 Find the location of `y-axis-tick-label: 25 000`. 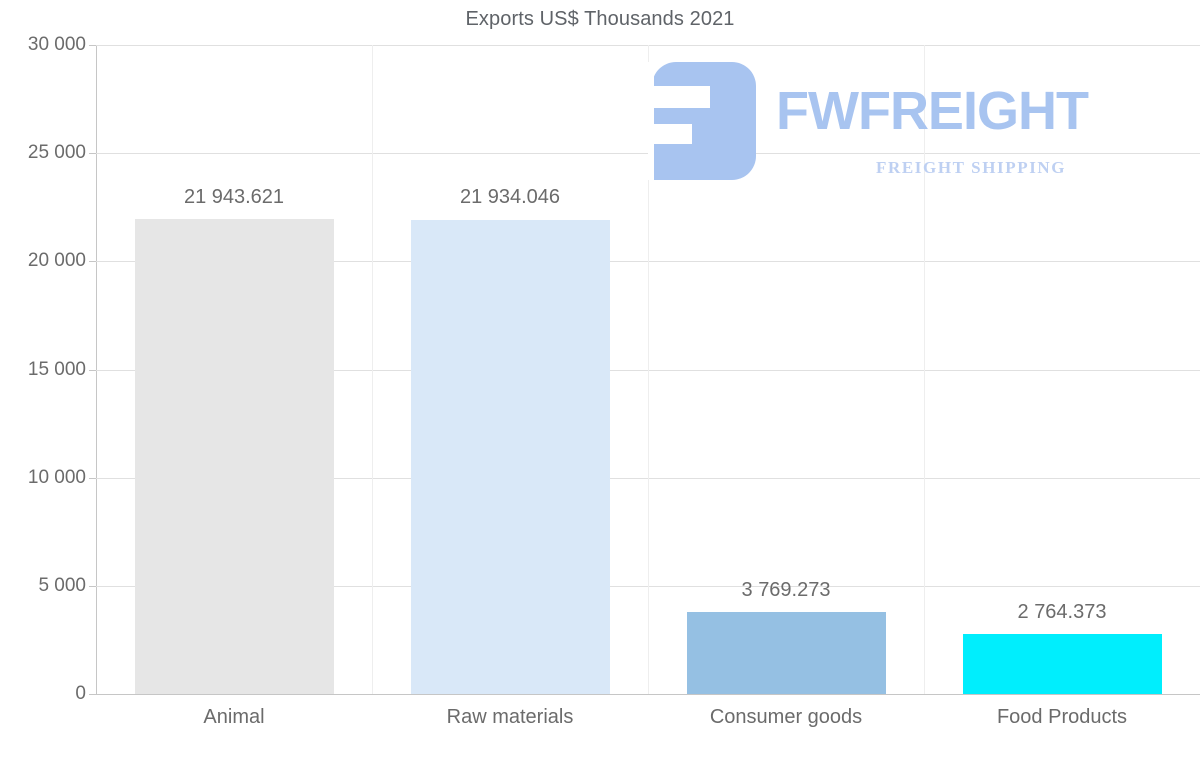

y-axis-tick-label: 25 000 is located at coordinates (56, 153).